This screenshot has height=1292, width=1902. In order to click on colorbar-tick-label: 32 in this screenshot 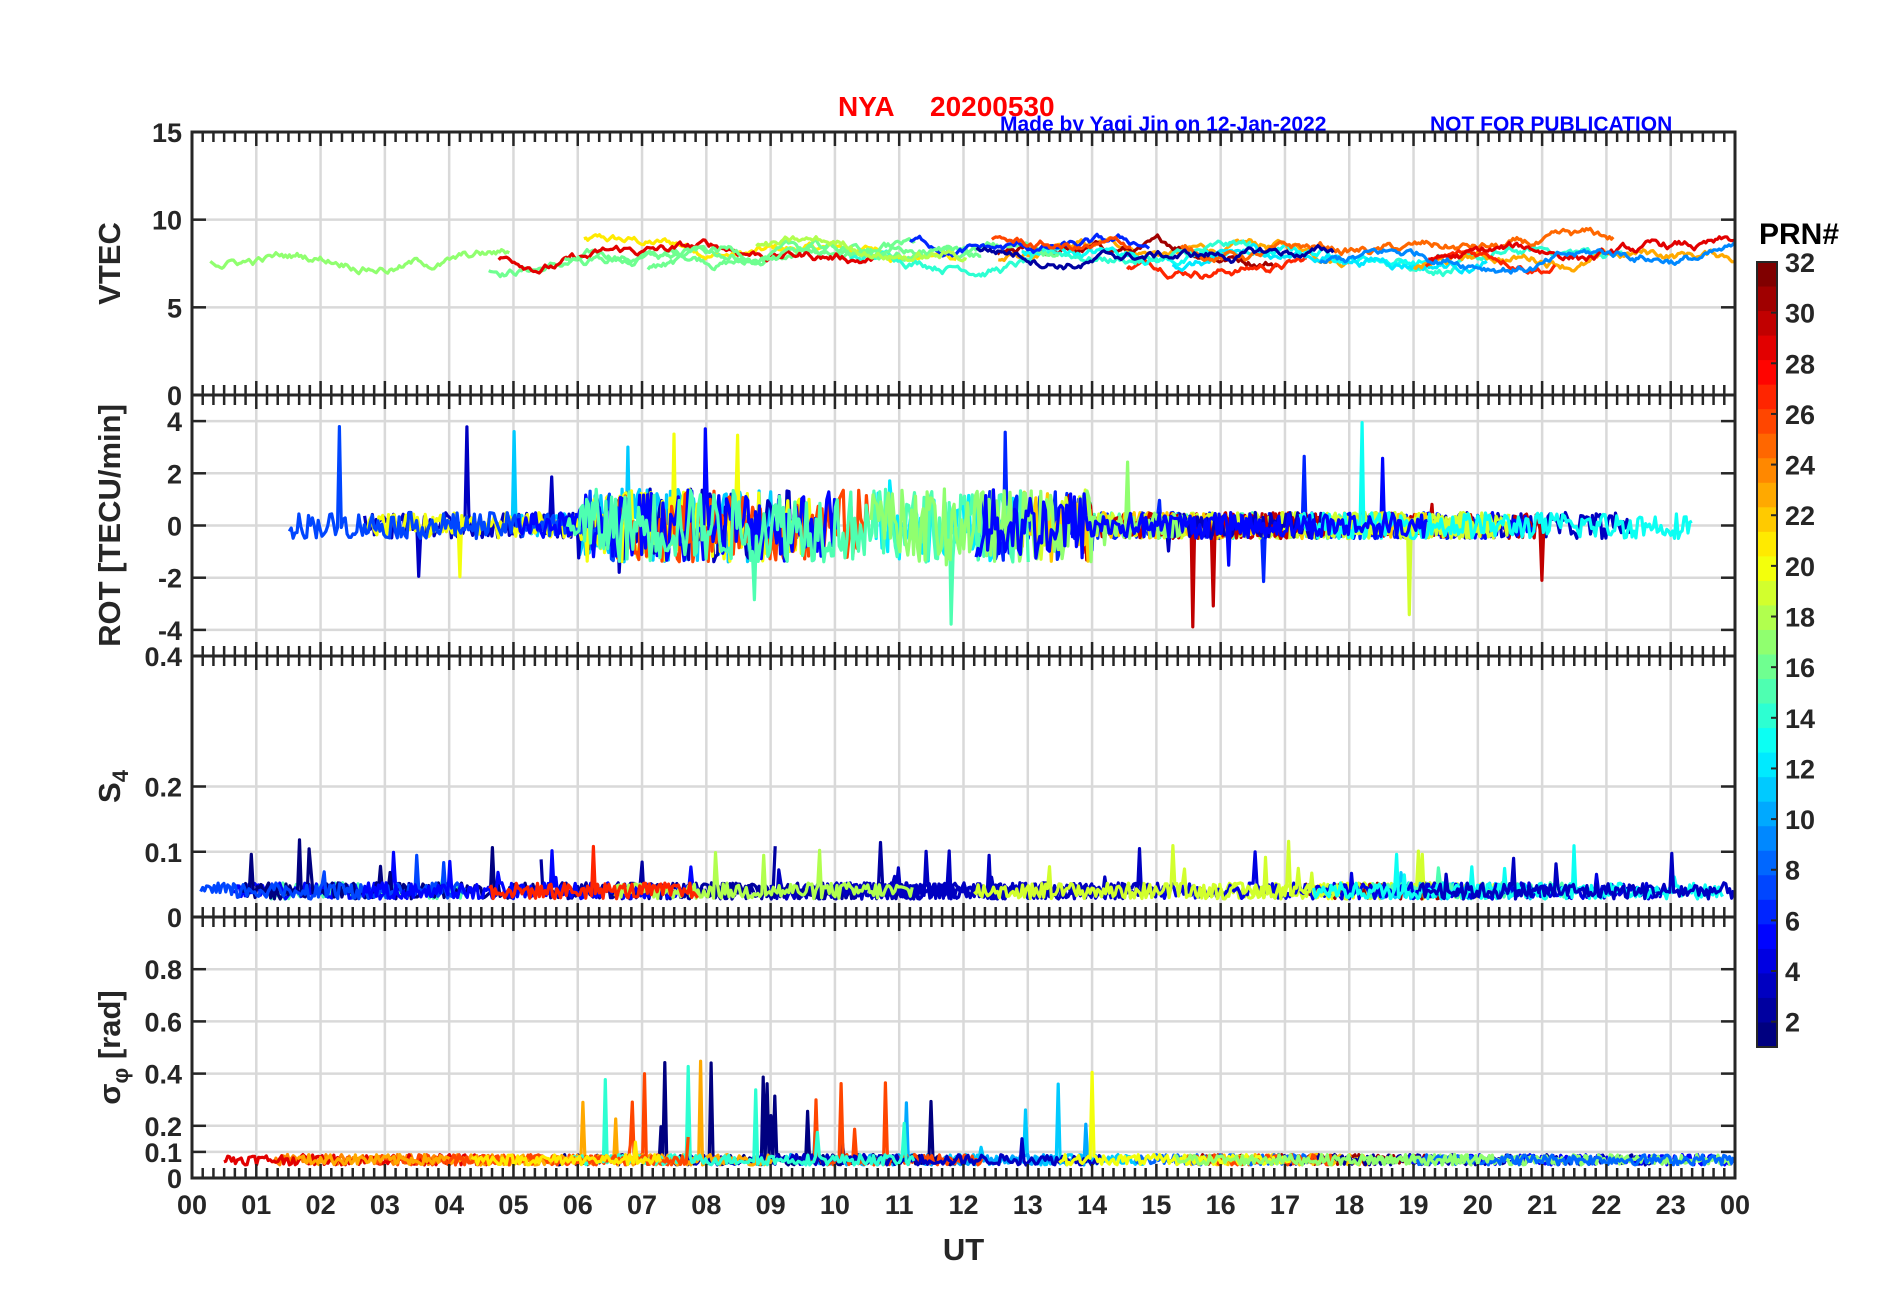, I will do `click(1800, 263)`.